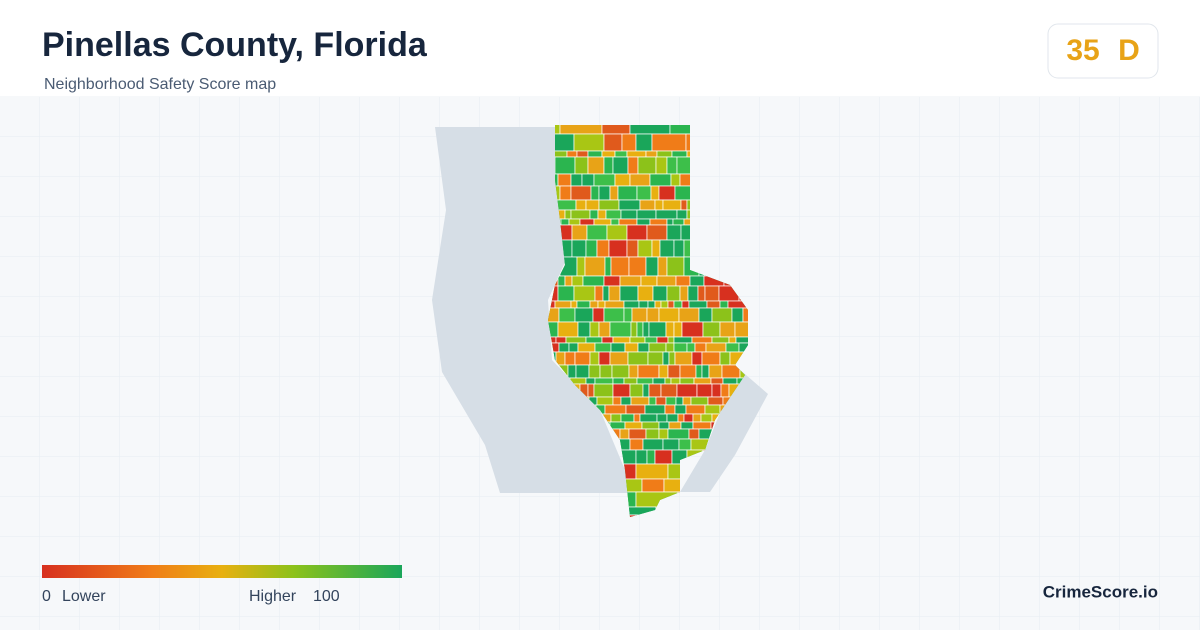 Image resolution: width=1200 pixels, height=630 pixels. What do you see at coordinates (326, 596) in the screenshot?
I see `legend-max: 100` at bounding box center [326, 596].